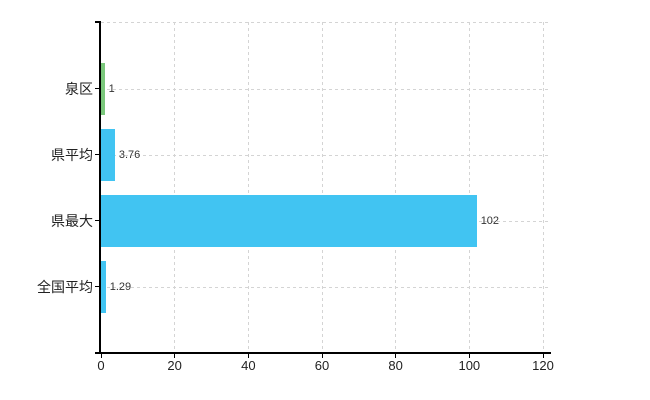  I want to click on category-label-2: 県最大, so click(72, 220).